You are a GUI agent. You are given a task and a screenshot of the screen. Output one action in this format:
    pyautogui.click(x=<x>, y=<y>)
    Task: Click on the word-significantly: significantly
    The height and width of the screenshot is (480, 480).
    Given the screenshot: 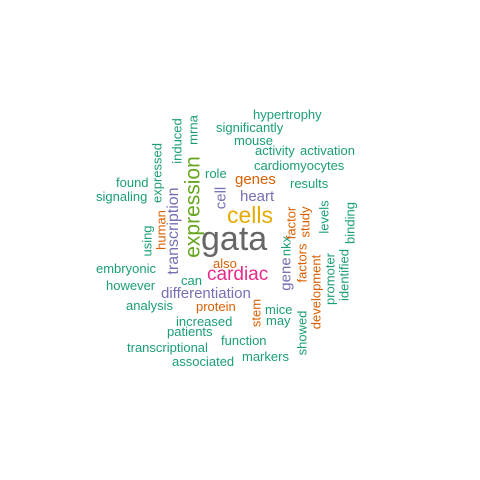 What is the action you would take?
    pyautogui.click(x=250, y=127)
    